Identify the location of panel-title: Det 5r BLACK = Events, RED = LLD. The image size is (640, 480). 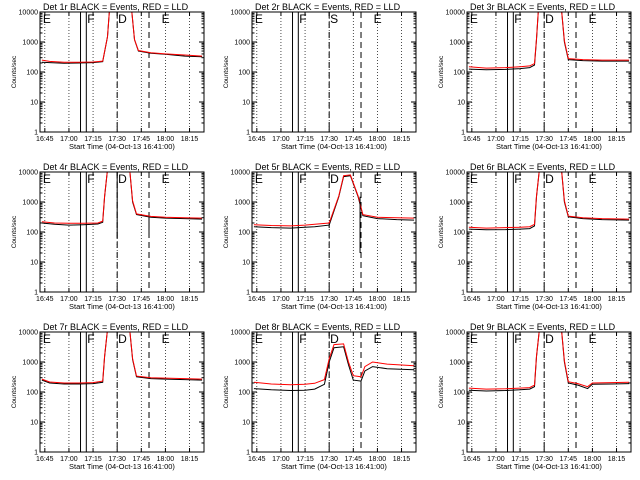
(328, 167).